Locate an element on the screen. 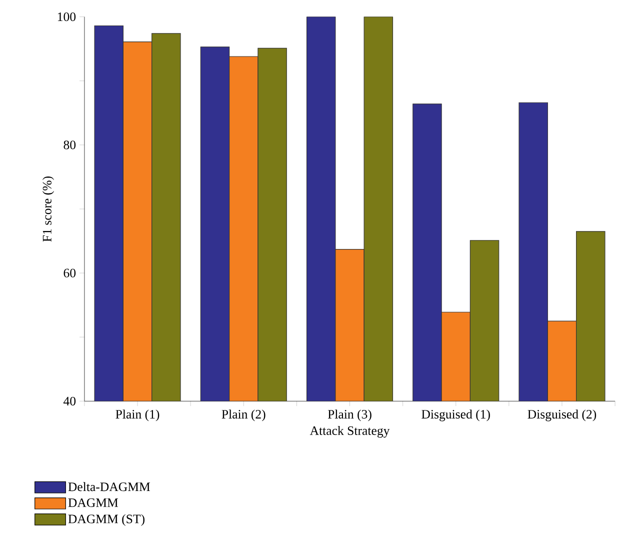 The height and width of the screenshot is (541, 619). y-tick-label: 80 is located at coordinates (70, 145).